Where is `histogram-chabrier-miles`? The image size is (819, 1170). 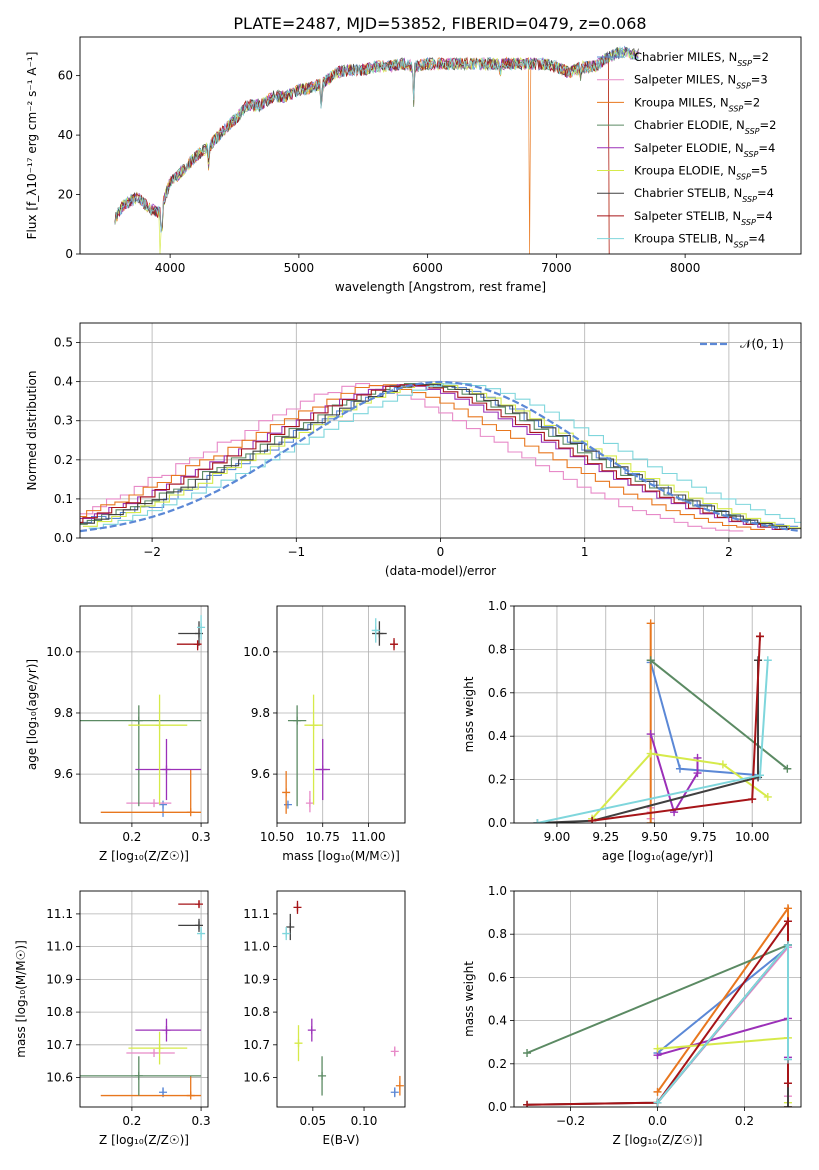
histogram-chabrier-miles is located at coordinates (439, 455).